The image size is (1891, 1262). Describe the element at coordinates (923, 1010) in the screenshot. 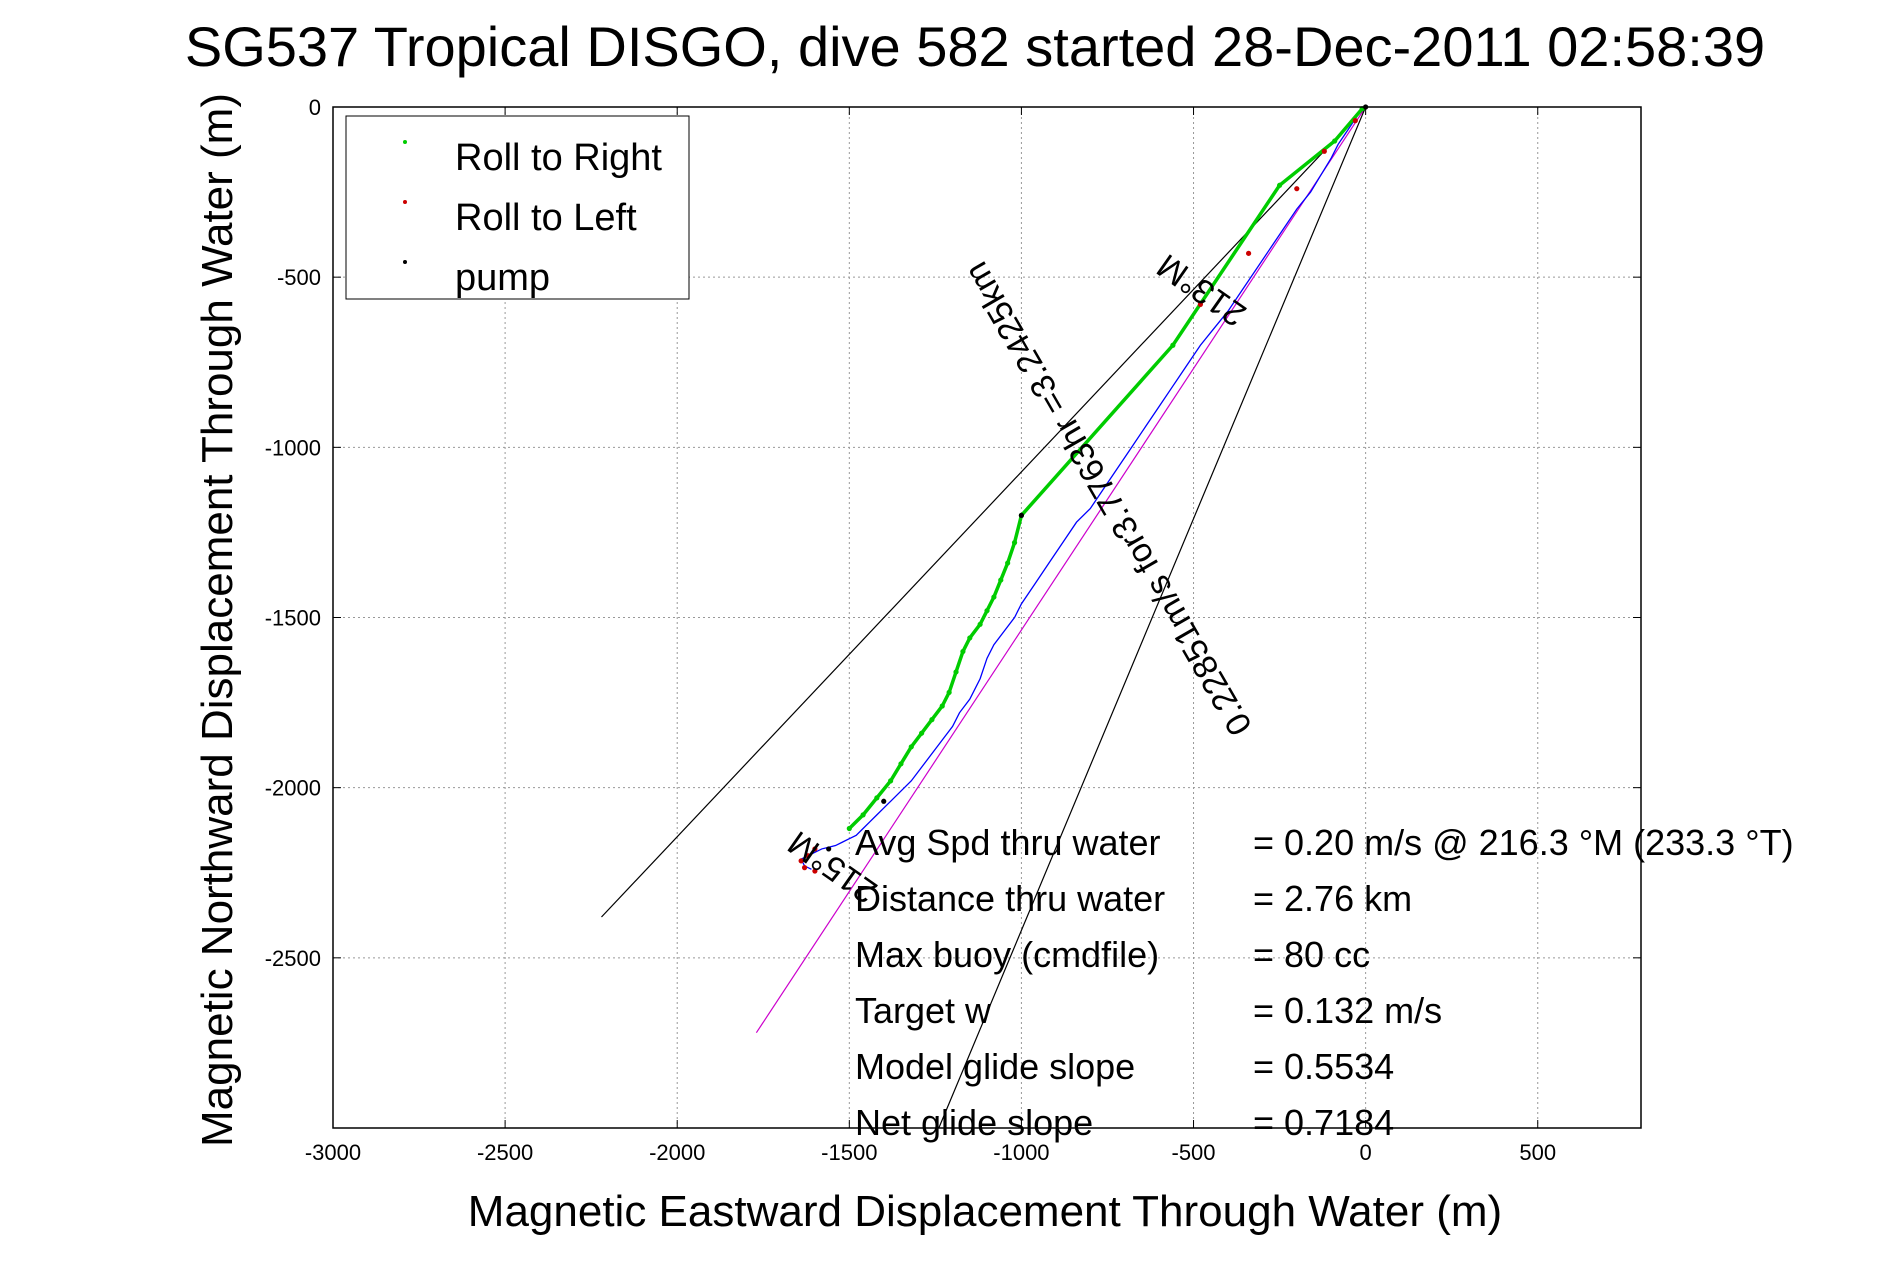

I see `stat-label-4: Target w` at that location.